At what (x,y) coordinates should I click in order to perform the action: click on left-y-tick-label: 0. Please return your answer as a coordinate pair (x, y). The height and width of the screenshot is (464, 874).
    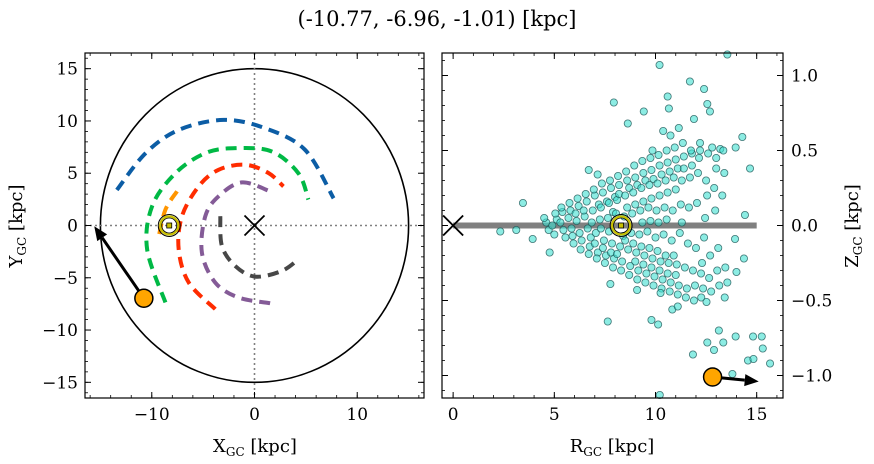
    Looking at the image, I should click on (72, 227).